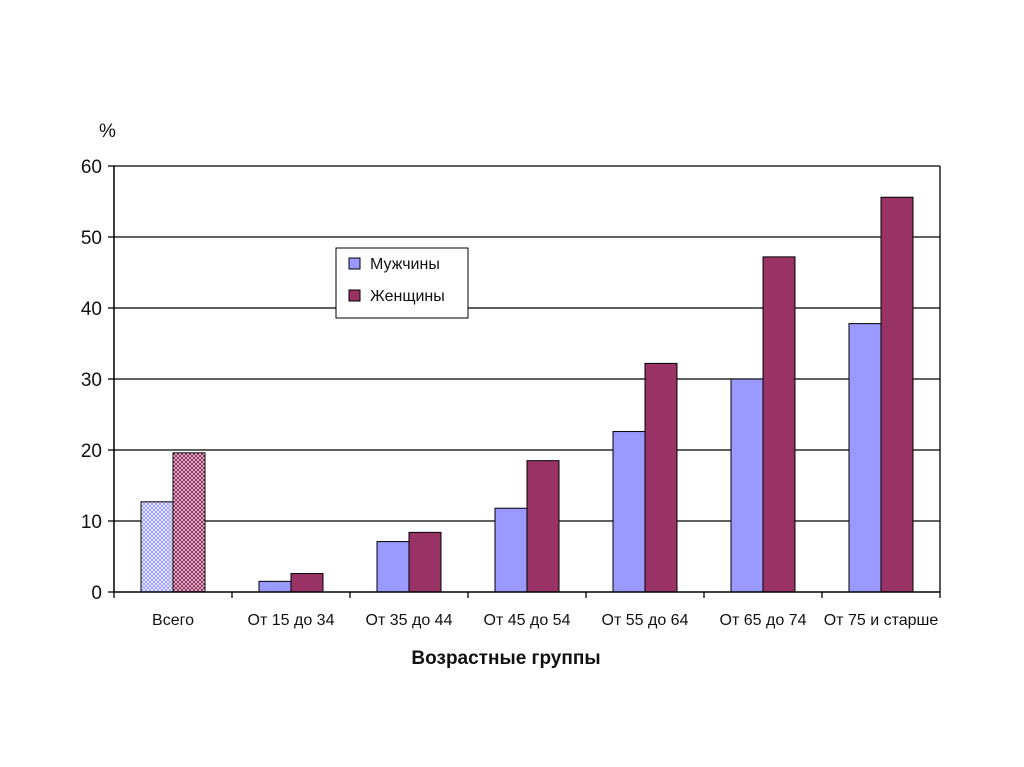 The width and height of the screenshot is (1024, 767). What do you see at coordinates (405, 264) in the screenshot?
I see `legend-label-men: Мужчины` at bounding box center [405, 264].